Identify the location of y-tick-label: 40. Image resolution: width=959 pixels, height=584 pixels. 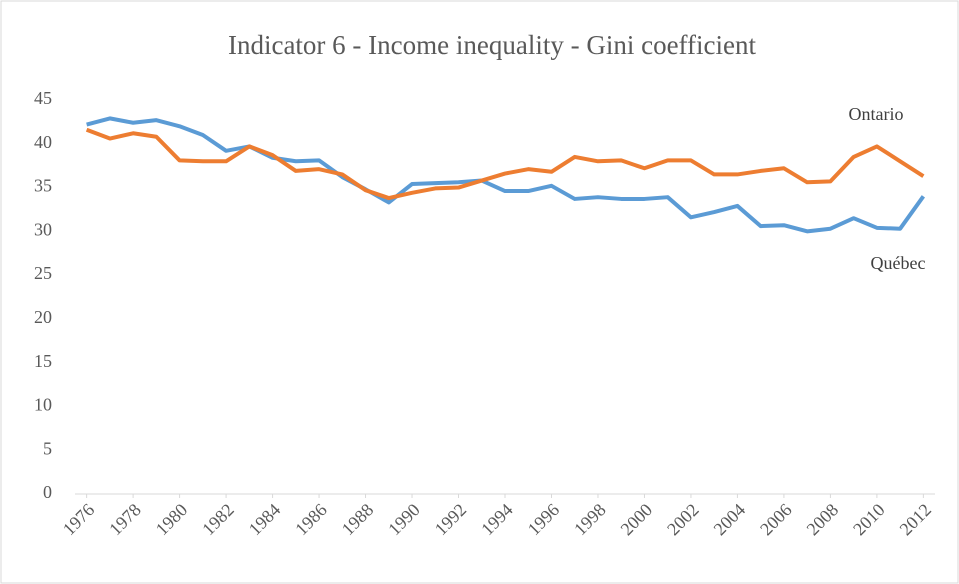
(43, 142).